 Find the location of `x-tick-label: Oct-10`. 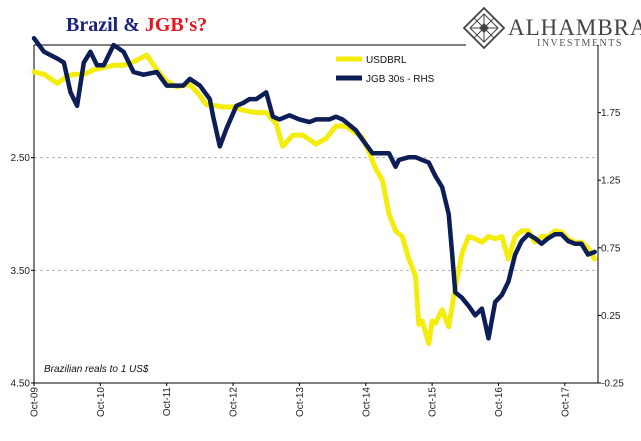

x-tick-label: Oct-10 is located at coordinates (101, 402).